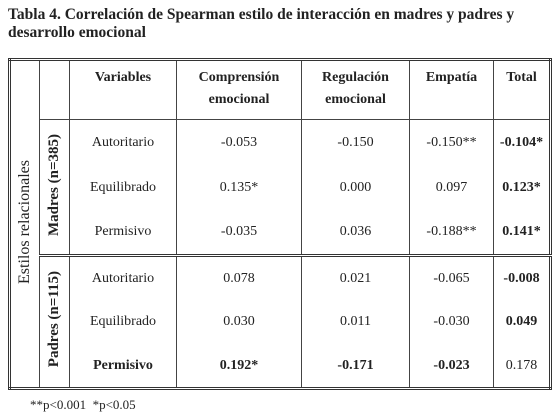 The width and height of the screenshot is (558, 420). What do you see at coordinates (239, 277) in the screenshot?
I see `cell-value: 0.078` at bounding box center [239, 277].